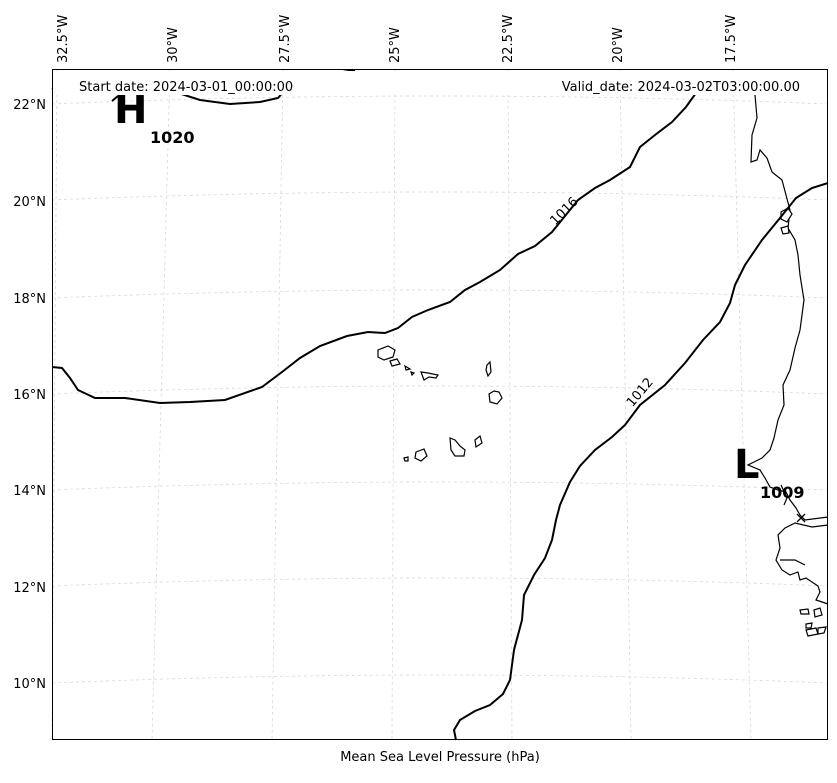  Describe the element at coordinates (508, 39) in the screenshot. I see `lon-tick: 22.5°W` at that location.